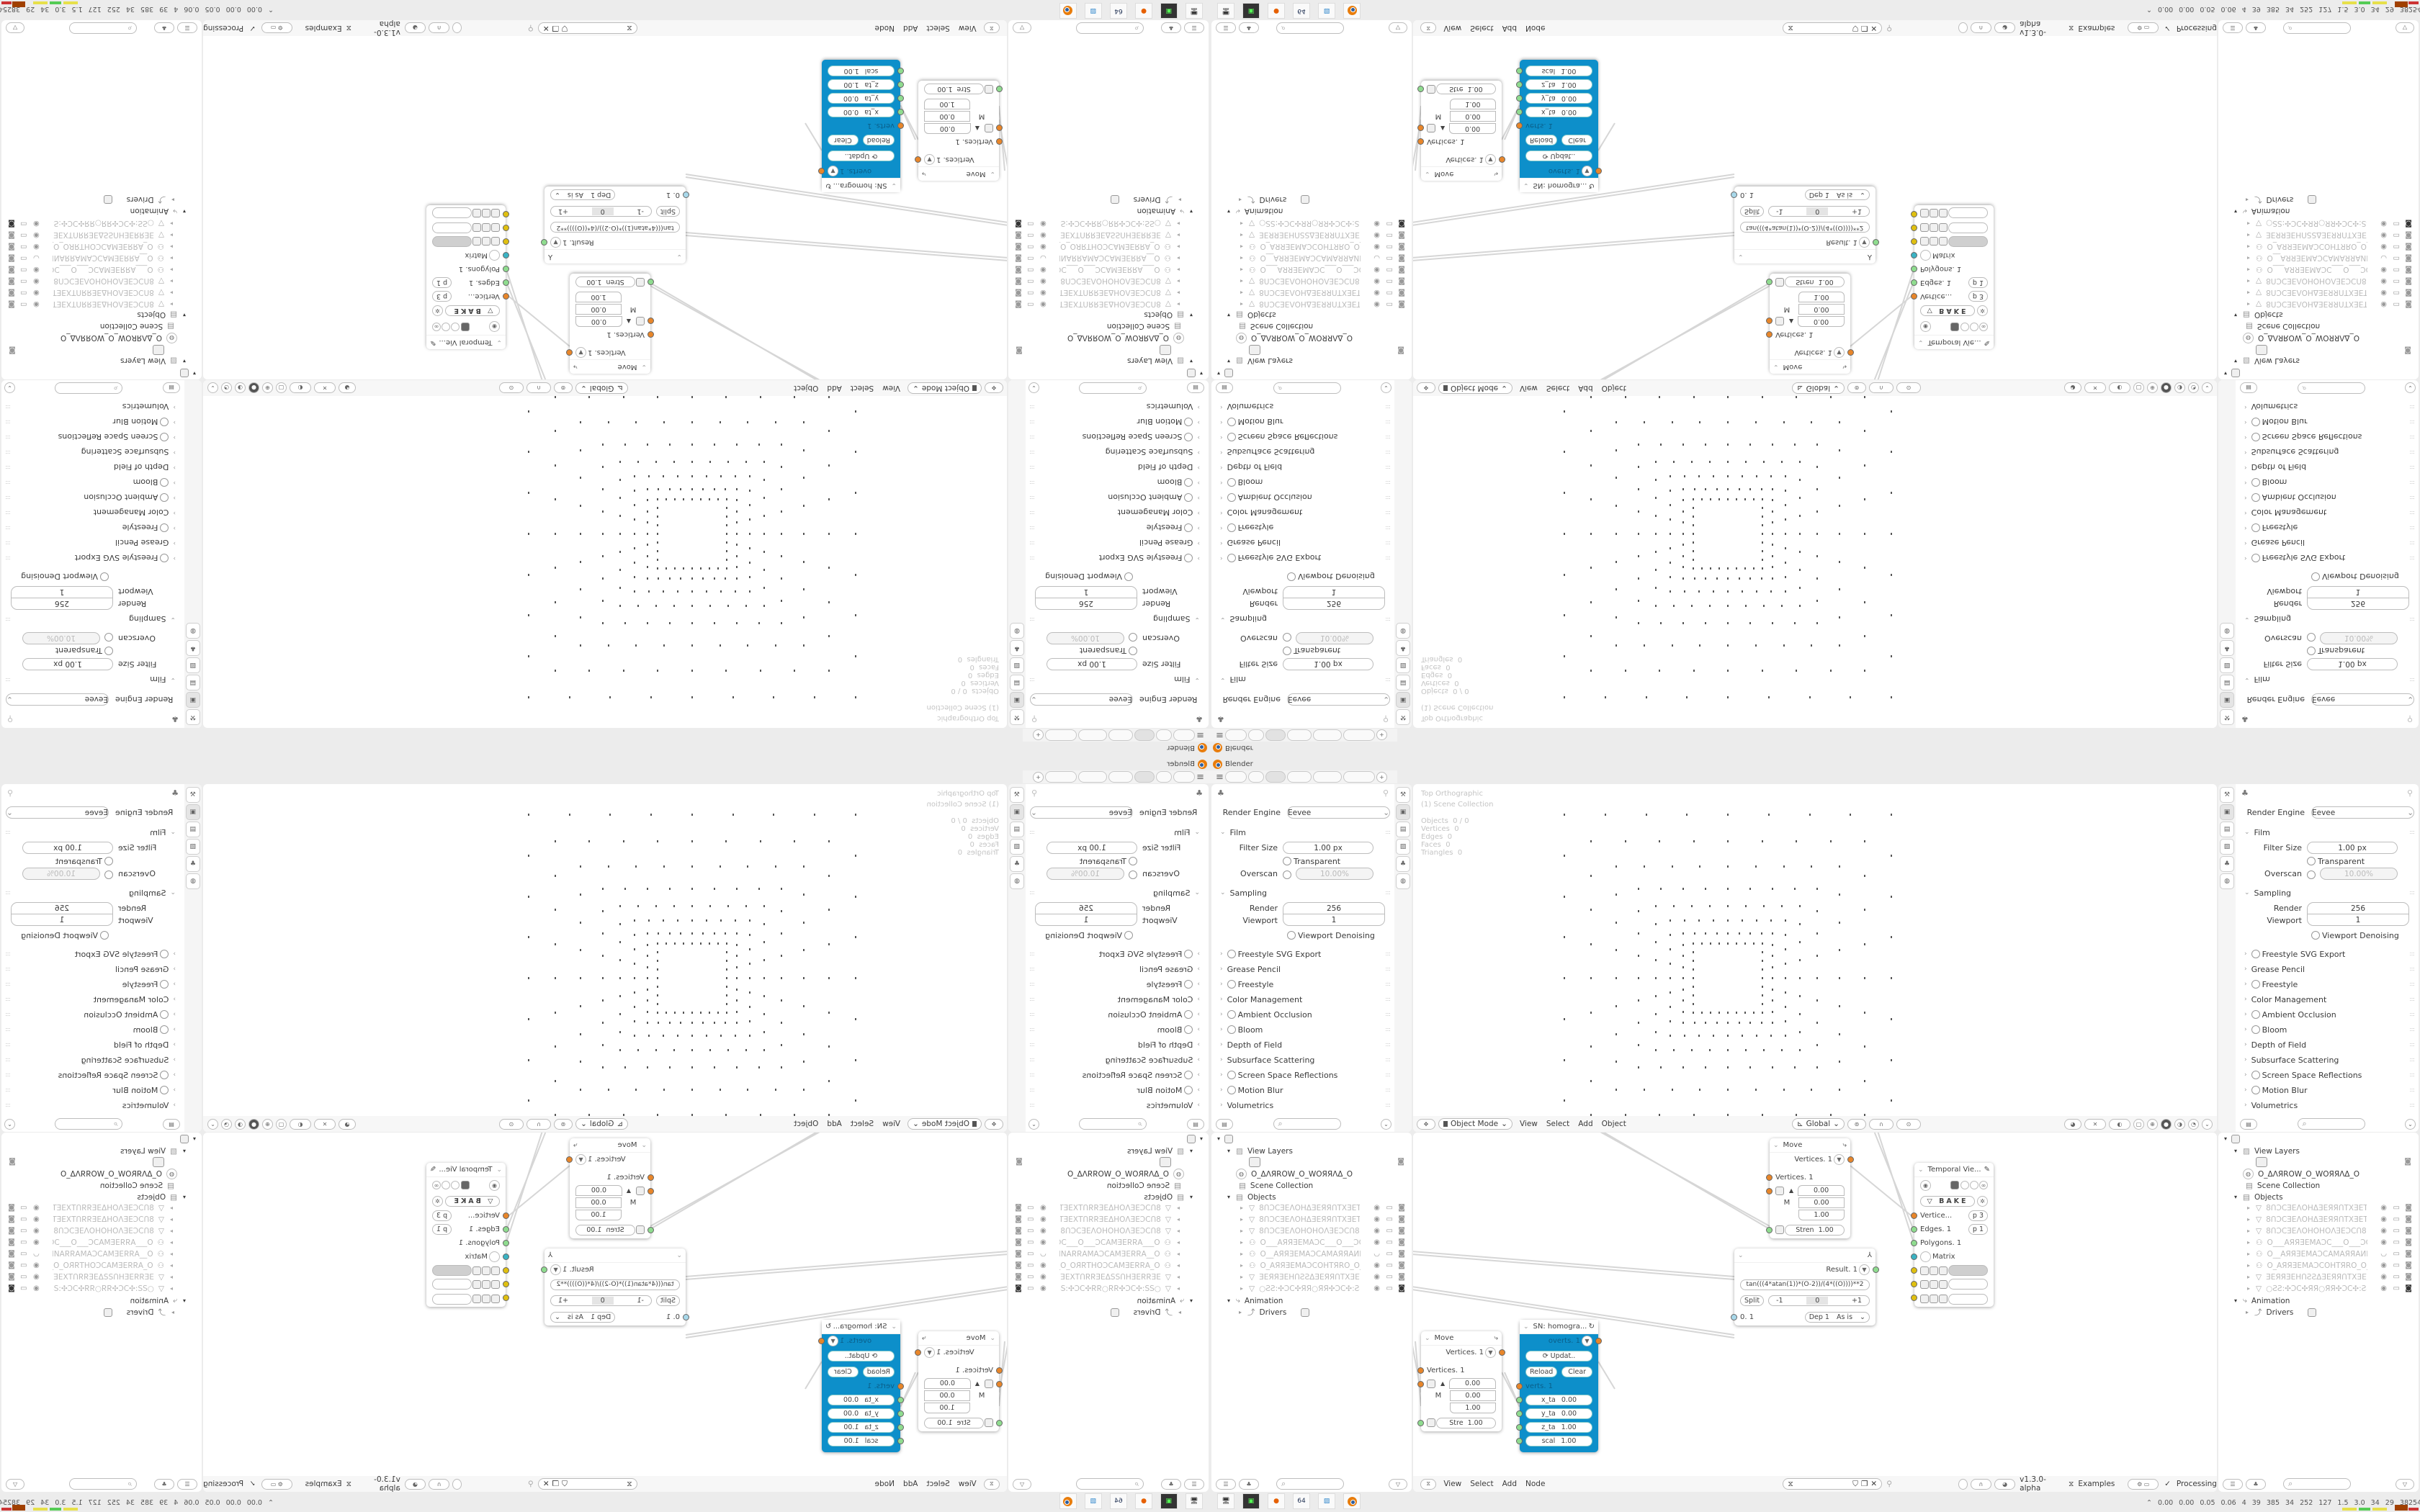 This screenshot has width=2420, height=1512. Describe the element at coordinates (61, 874) in the screenshot. I see `overscan-field: 10.00%` at that location.